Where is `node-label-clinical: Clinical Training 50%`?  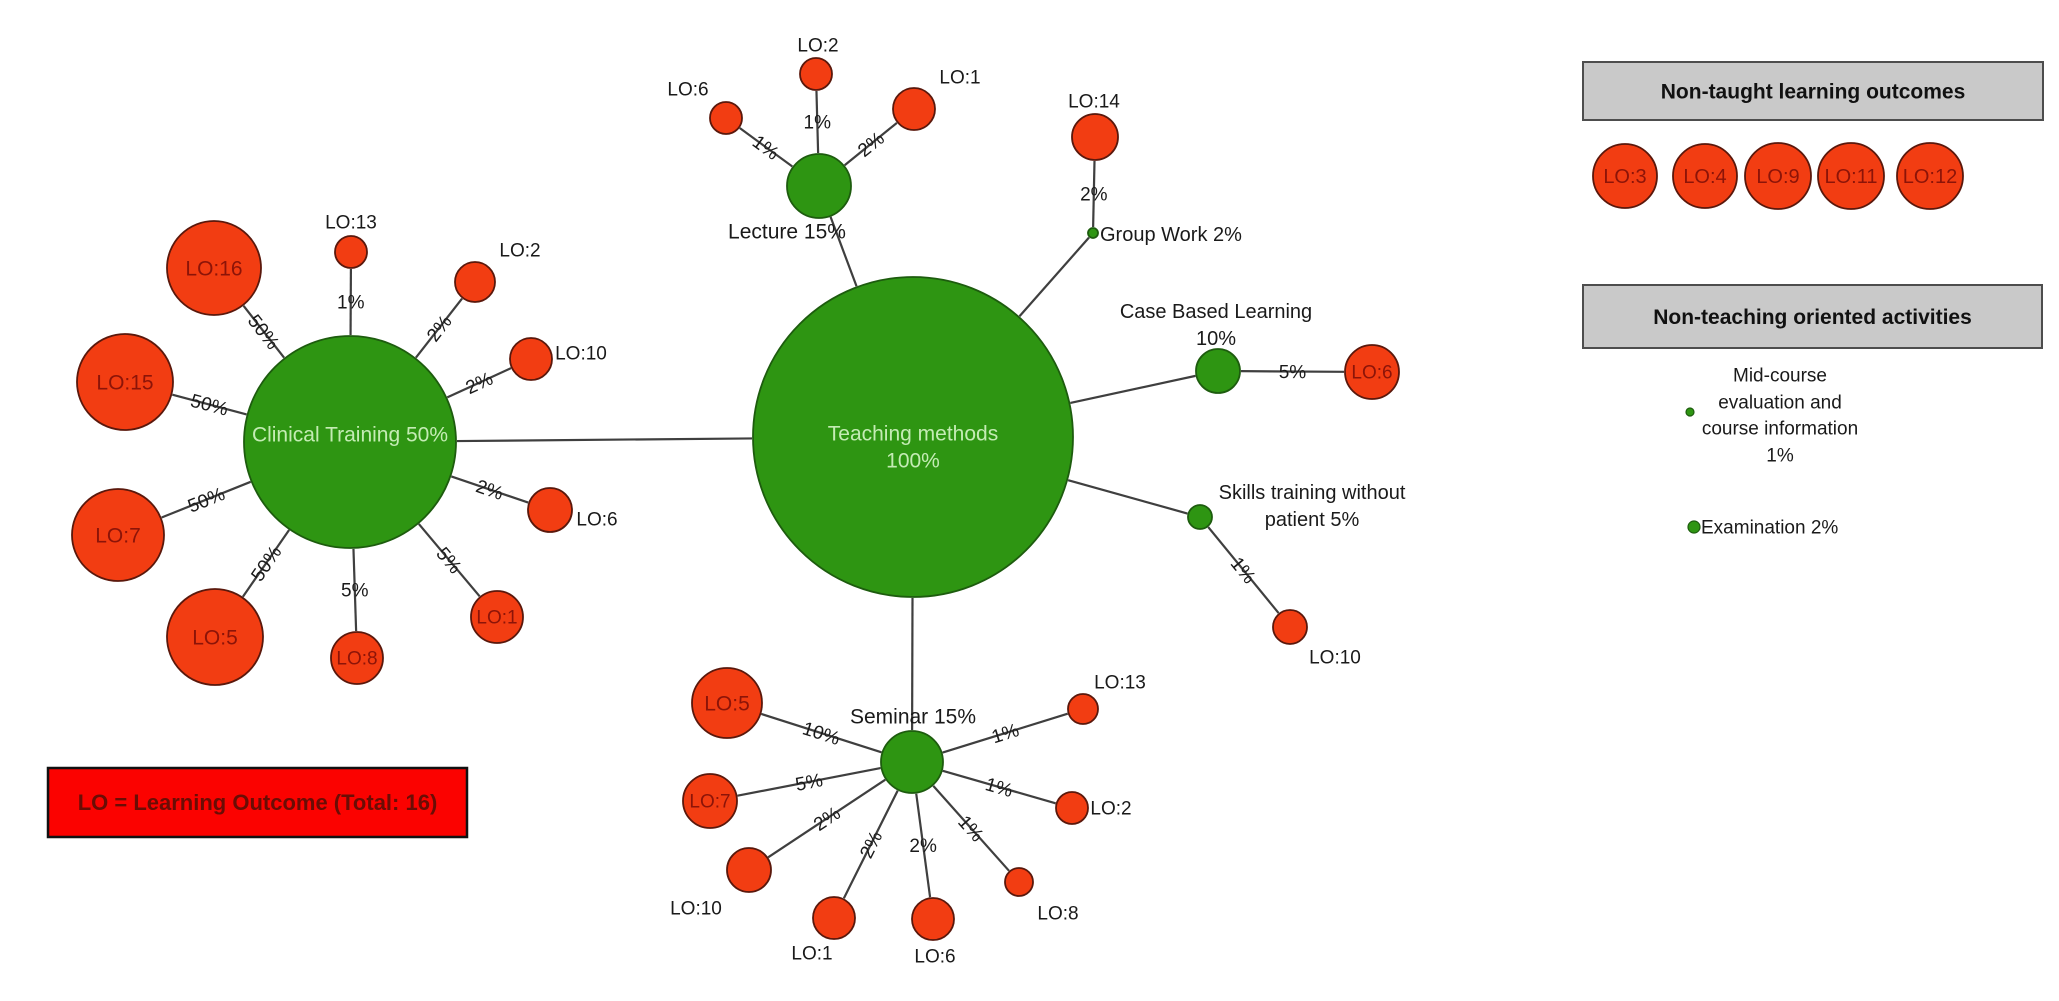
node-label-clinical: Clinical Training 50% is located at coordinates (350, 434).